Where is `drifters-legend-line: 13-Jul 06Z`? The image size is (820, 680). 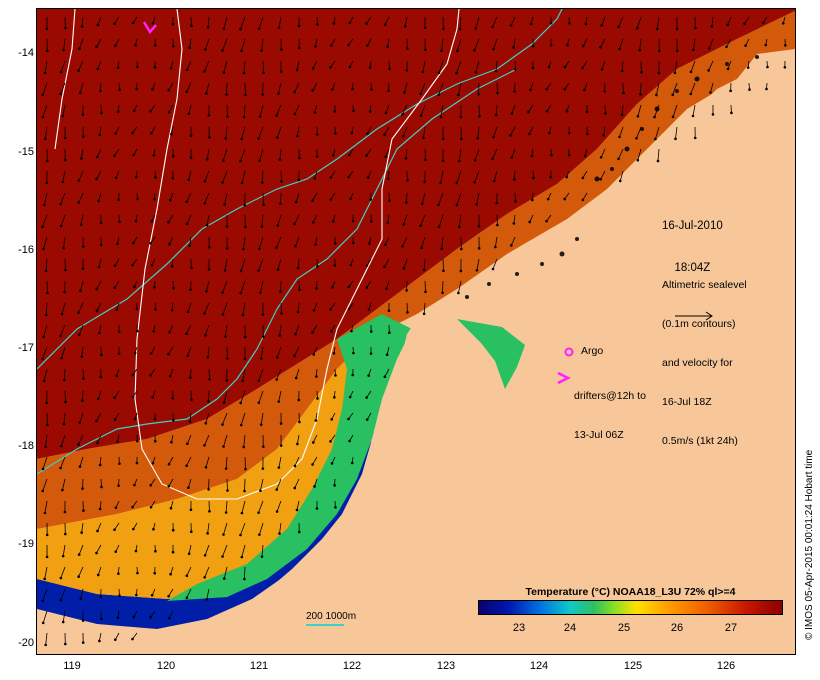
drifters-legend-line: 13-Jul 06Z is located at coordinates (599, 435).